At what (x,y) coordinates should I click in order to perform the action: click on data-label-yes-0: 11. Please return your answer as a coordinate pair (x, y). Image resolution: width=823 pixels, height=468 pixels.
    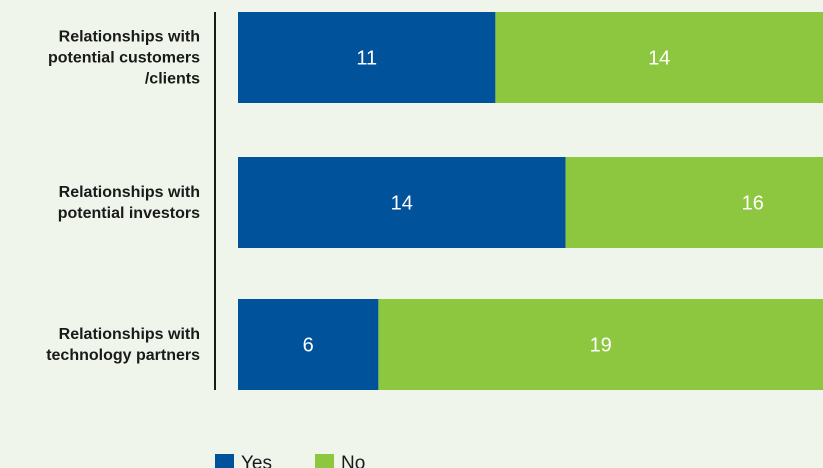
    Looking at the image, I should click on (366, 59).